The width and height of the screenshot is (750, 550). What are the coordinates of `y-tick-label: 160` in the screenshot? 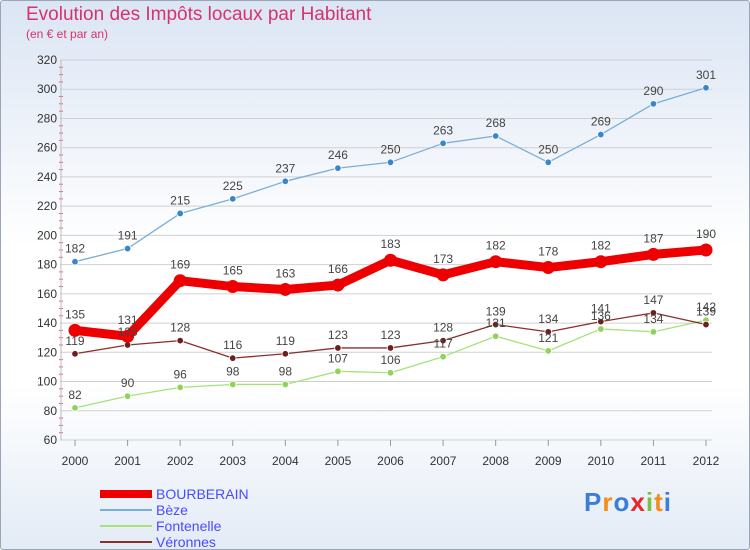 It's located at (47, 294).